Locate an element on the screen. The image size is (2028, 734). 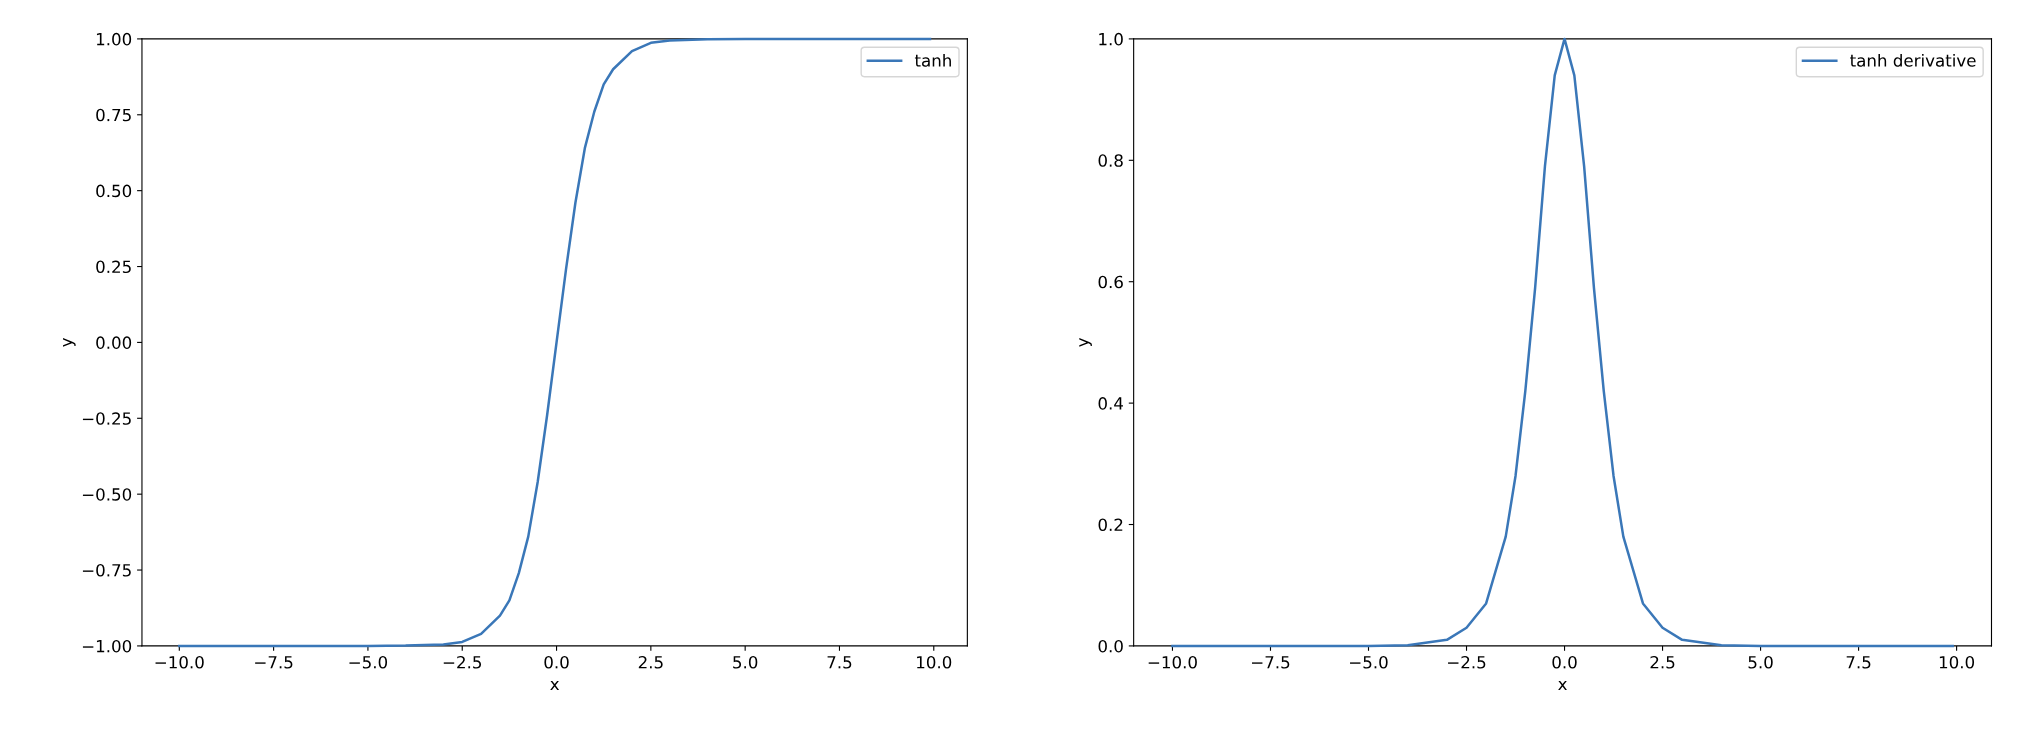
y-tick-label: 0.6 is located at coordinates (1110, 282).